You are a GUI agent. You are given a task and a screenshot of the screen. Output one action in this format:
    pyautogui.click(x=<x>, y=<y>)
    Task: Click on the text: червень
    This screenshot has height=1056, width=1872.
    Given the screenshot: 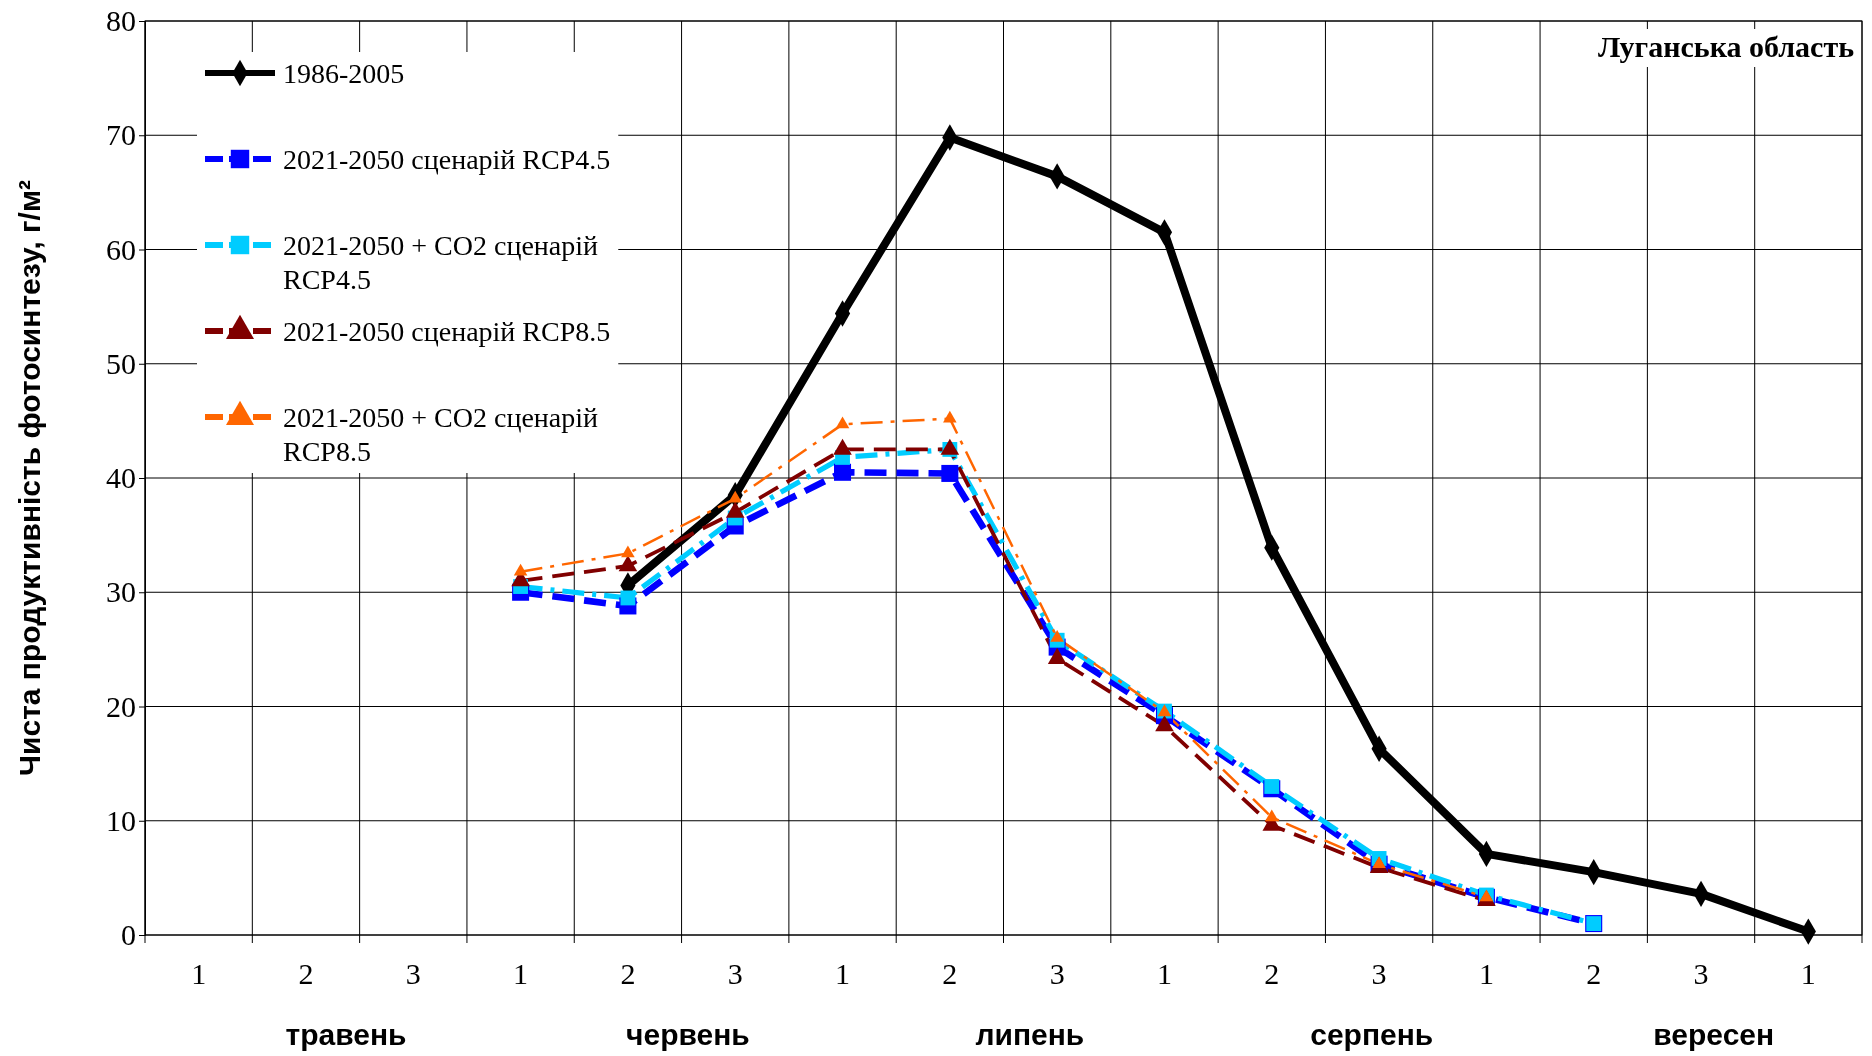 What is the action you would take?
    pyautogui.click(x=688, y=1034)
    